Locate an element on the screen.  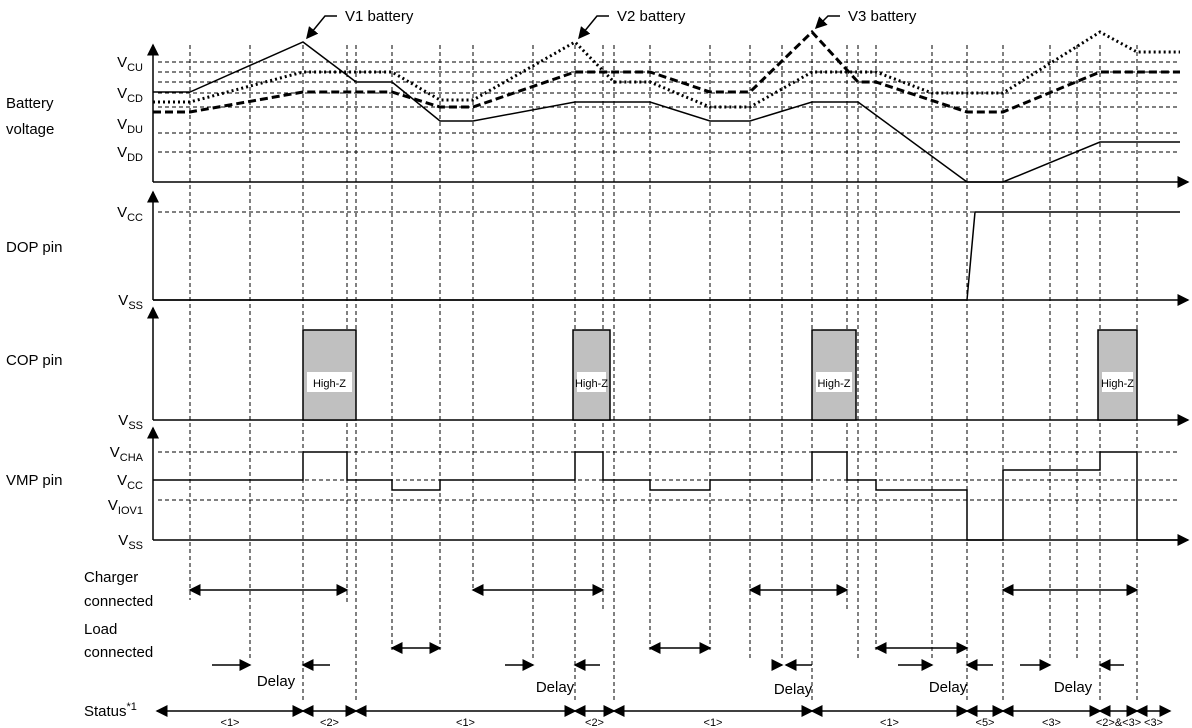
level-sub: DD is located at coordinates (135, 158).